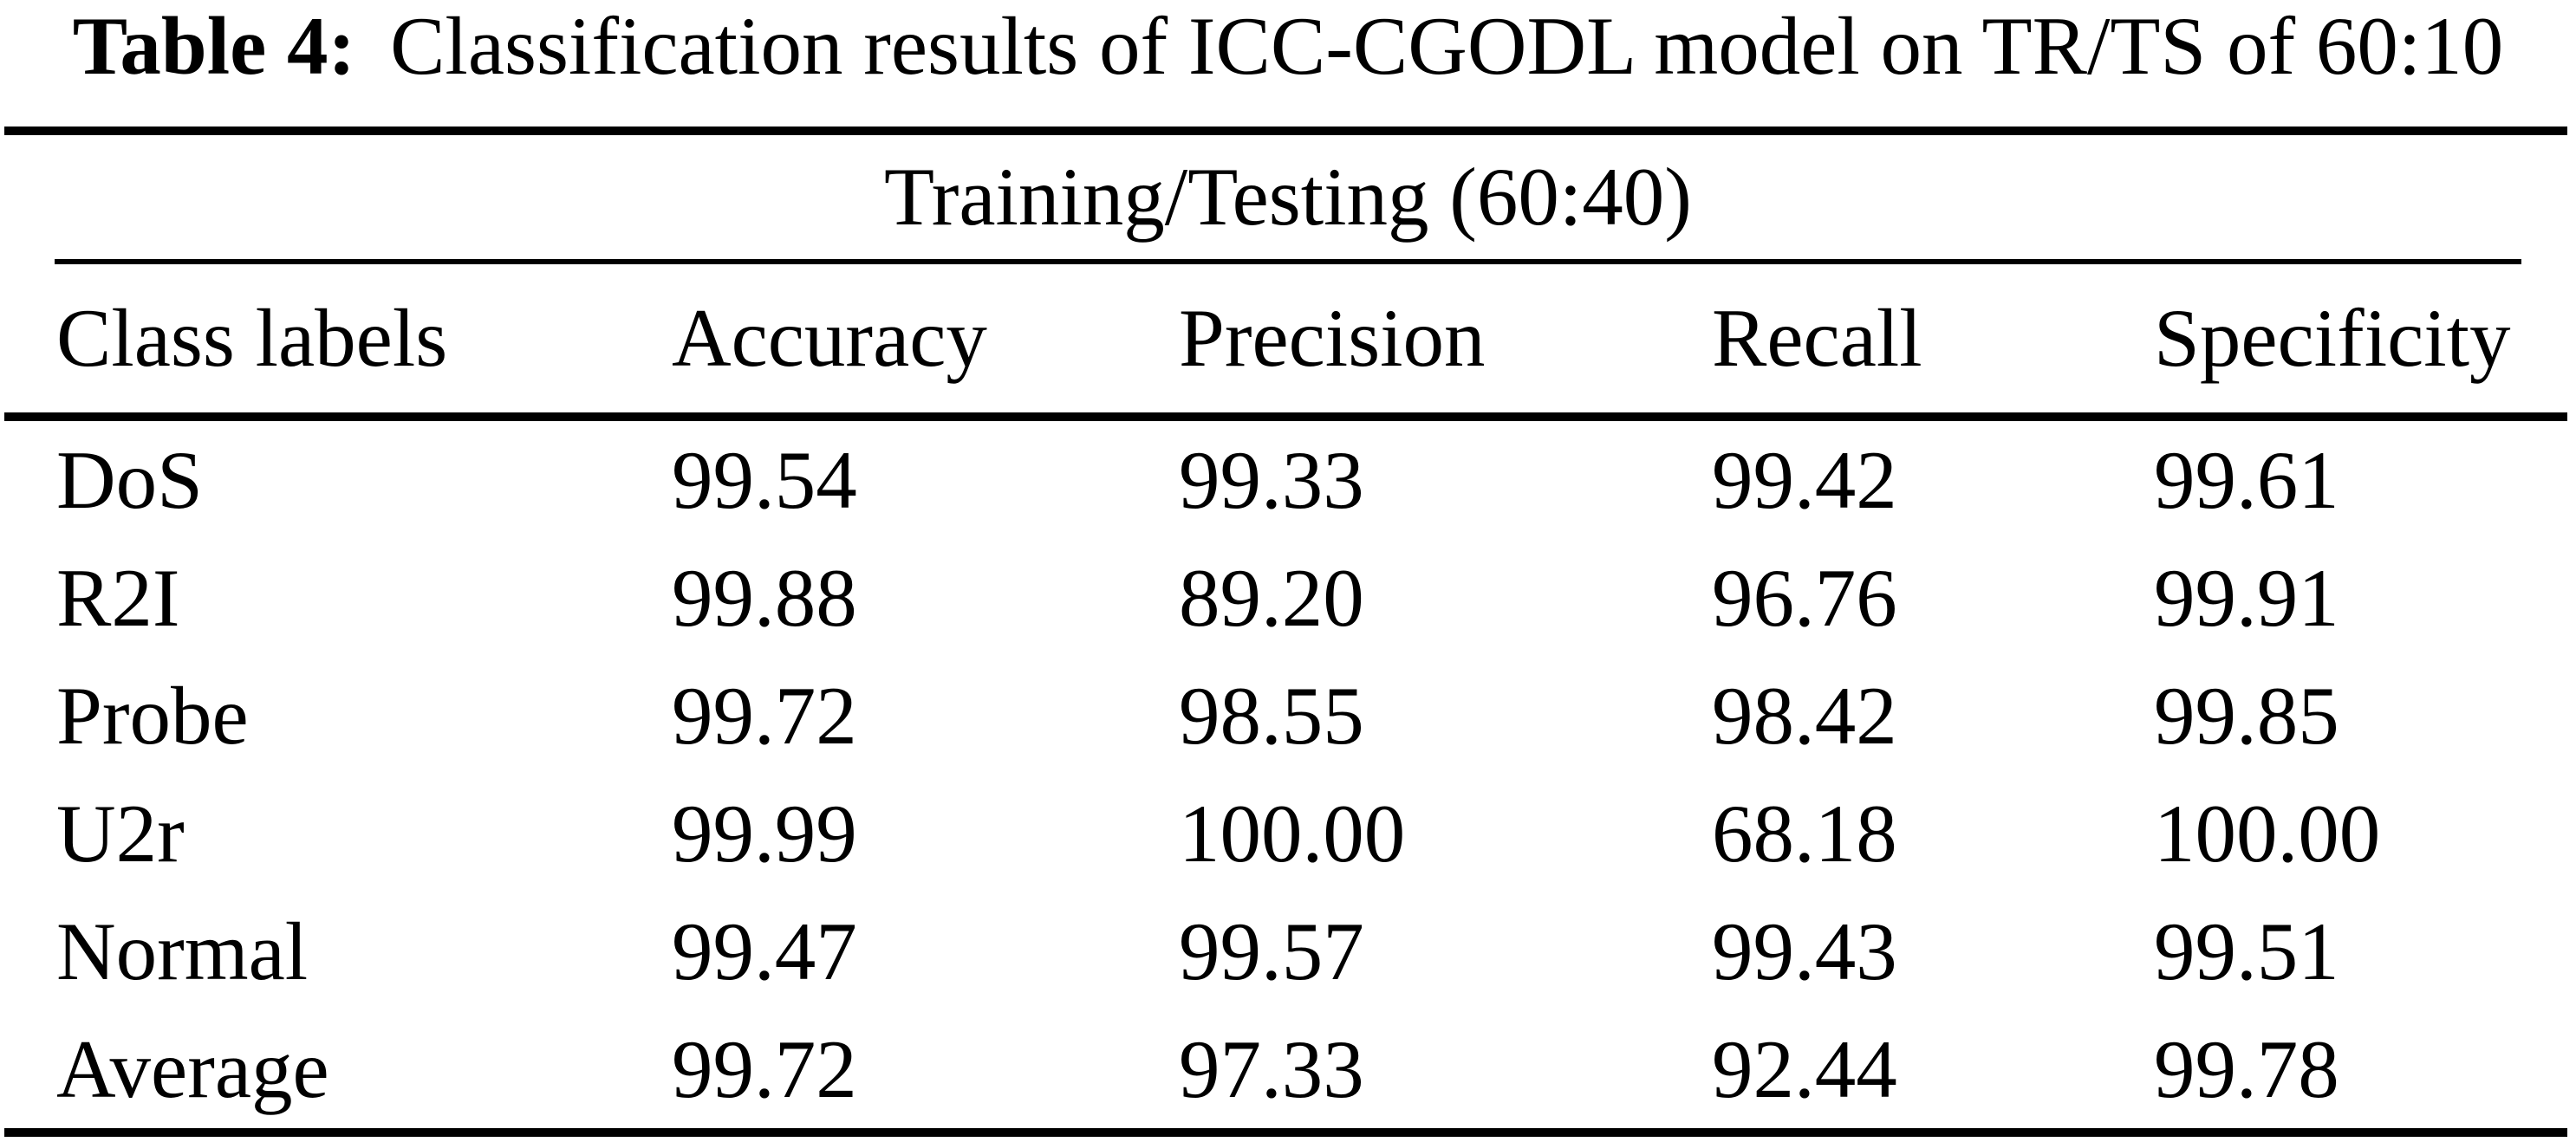 Image resolution: width=2576 pixels, height=1142 pixels. What do you see at coordinates (2332, 338) in the screenshot?
I see `column-header-specificity: Specificity` at bounding box center [2332, 338].